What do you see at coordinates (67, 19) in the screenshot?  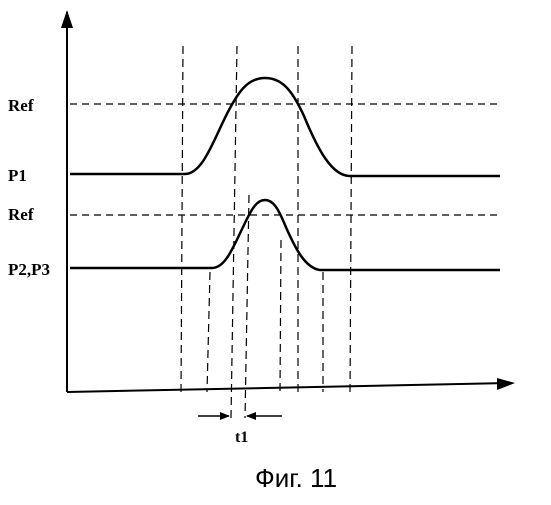 I see `y-axis-arrowhead` at bounding box center [67, 19].